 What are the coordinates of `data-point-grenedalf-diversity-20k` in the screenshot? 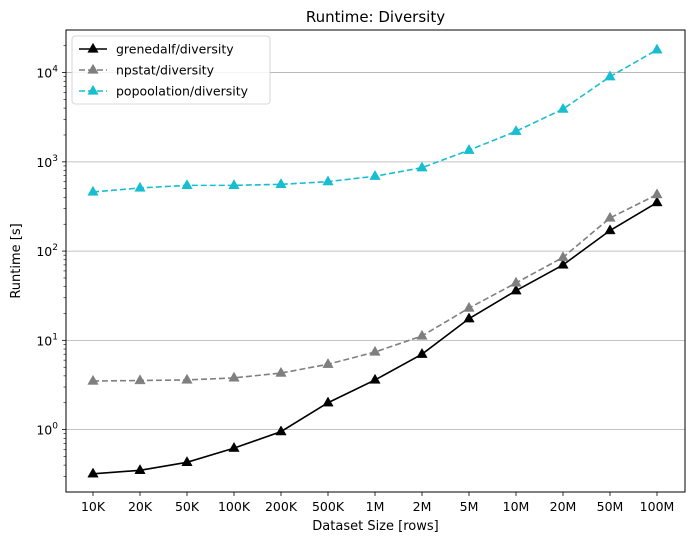 It's located at (140, 469).